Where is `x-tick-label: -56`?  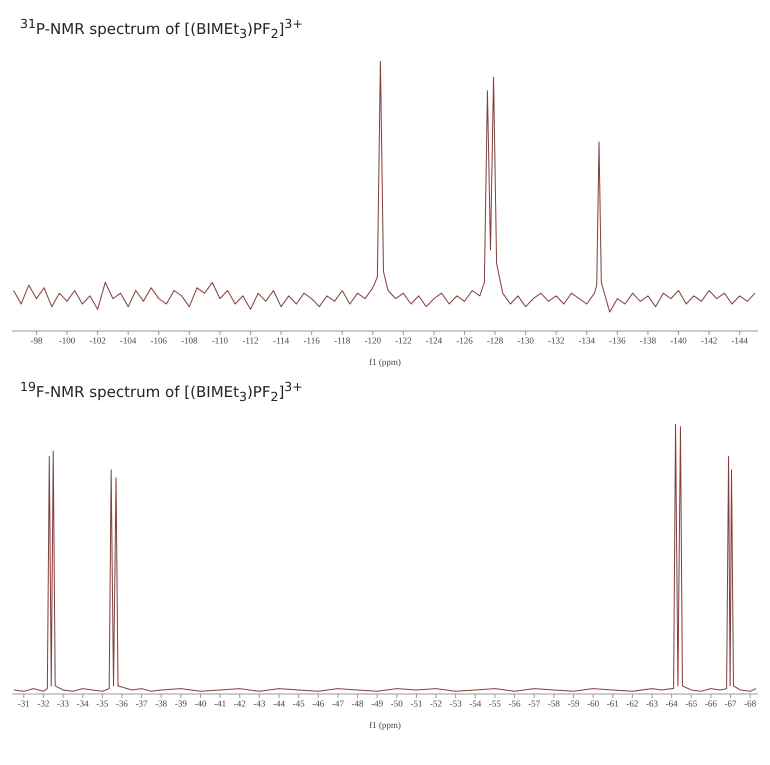
x-tick-label: -56 is located at coordinates (515, 703).